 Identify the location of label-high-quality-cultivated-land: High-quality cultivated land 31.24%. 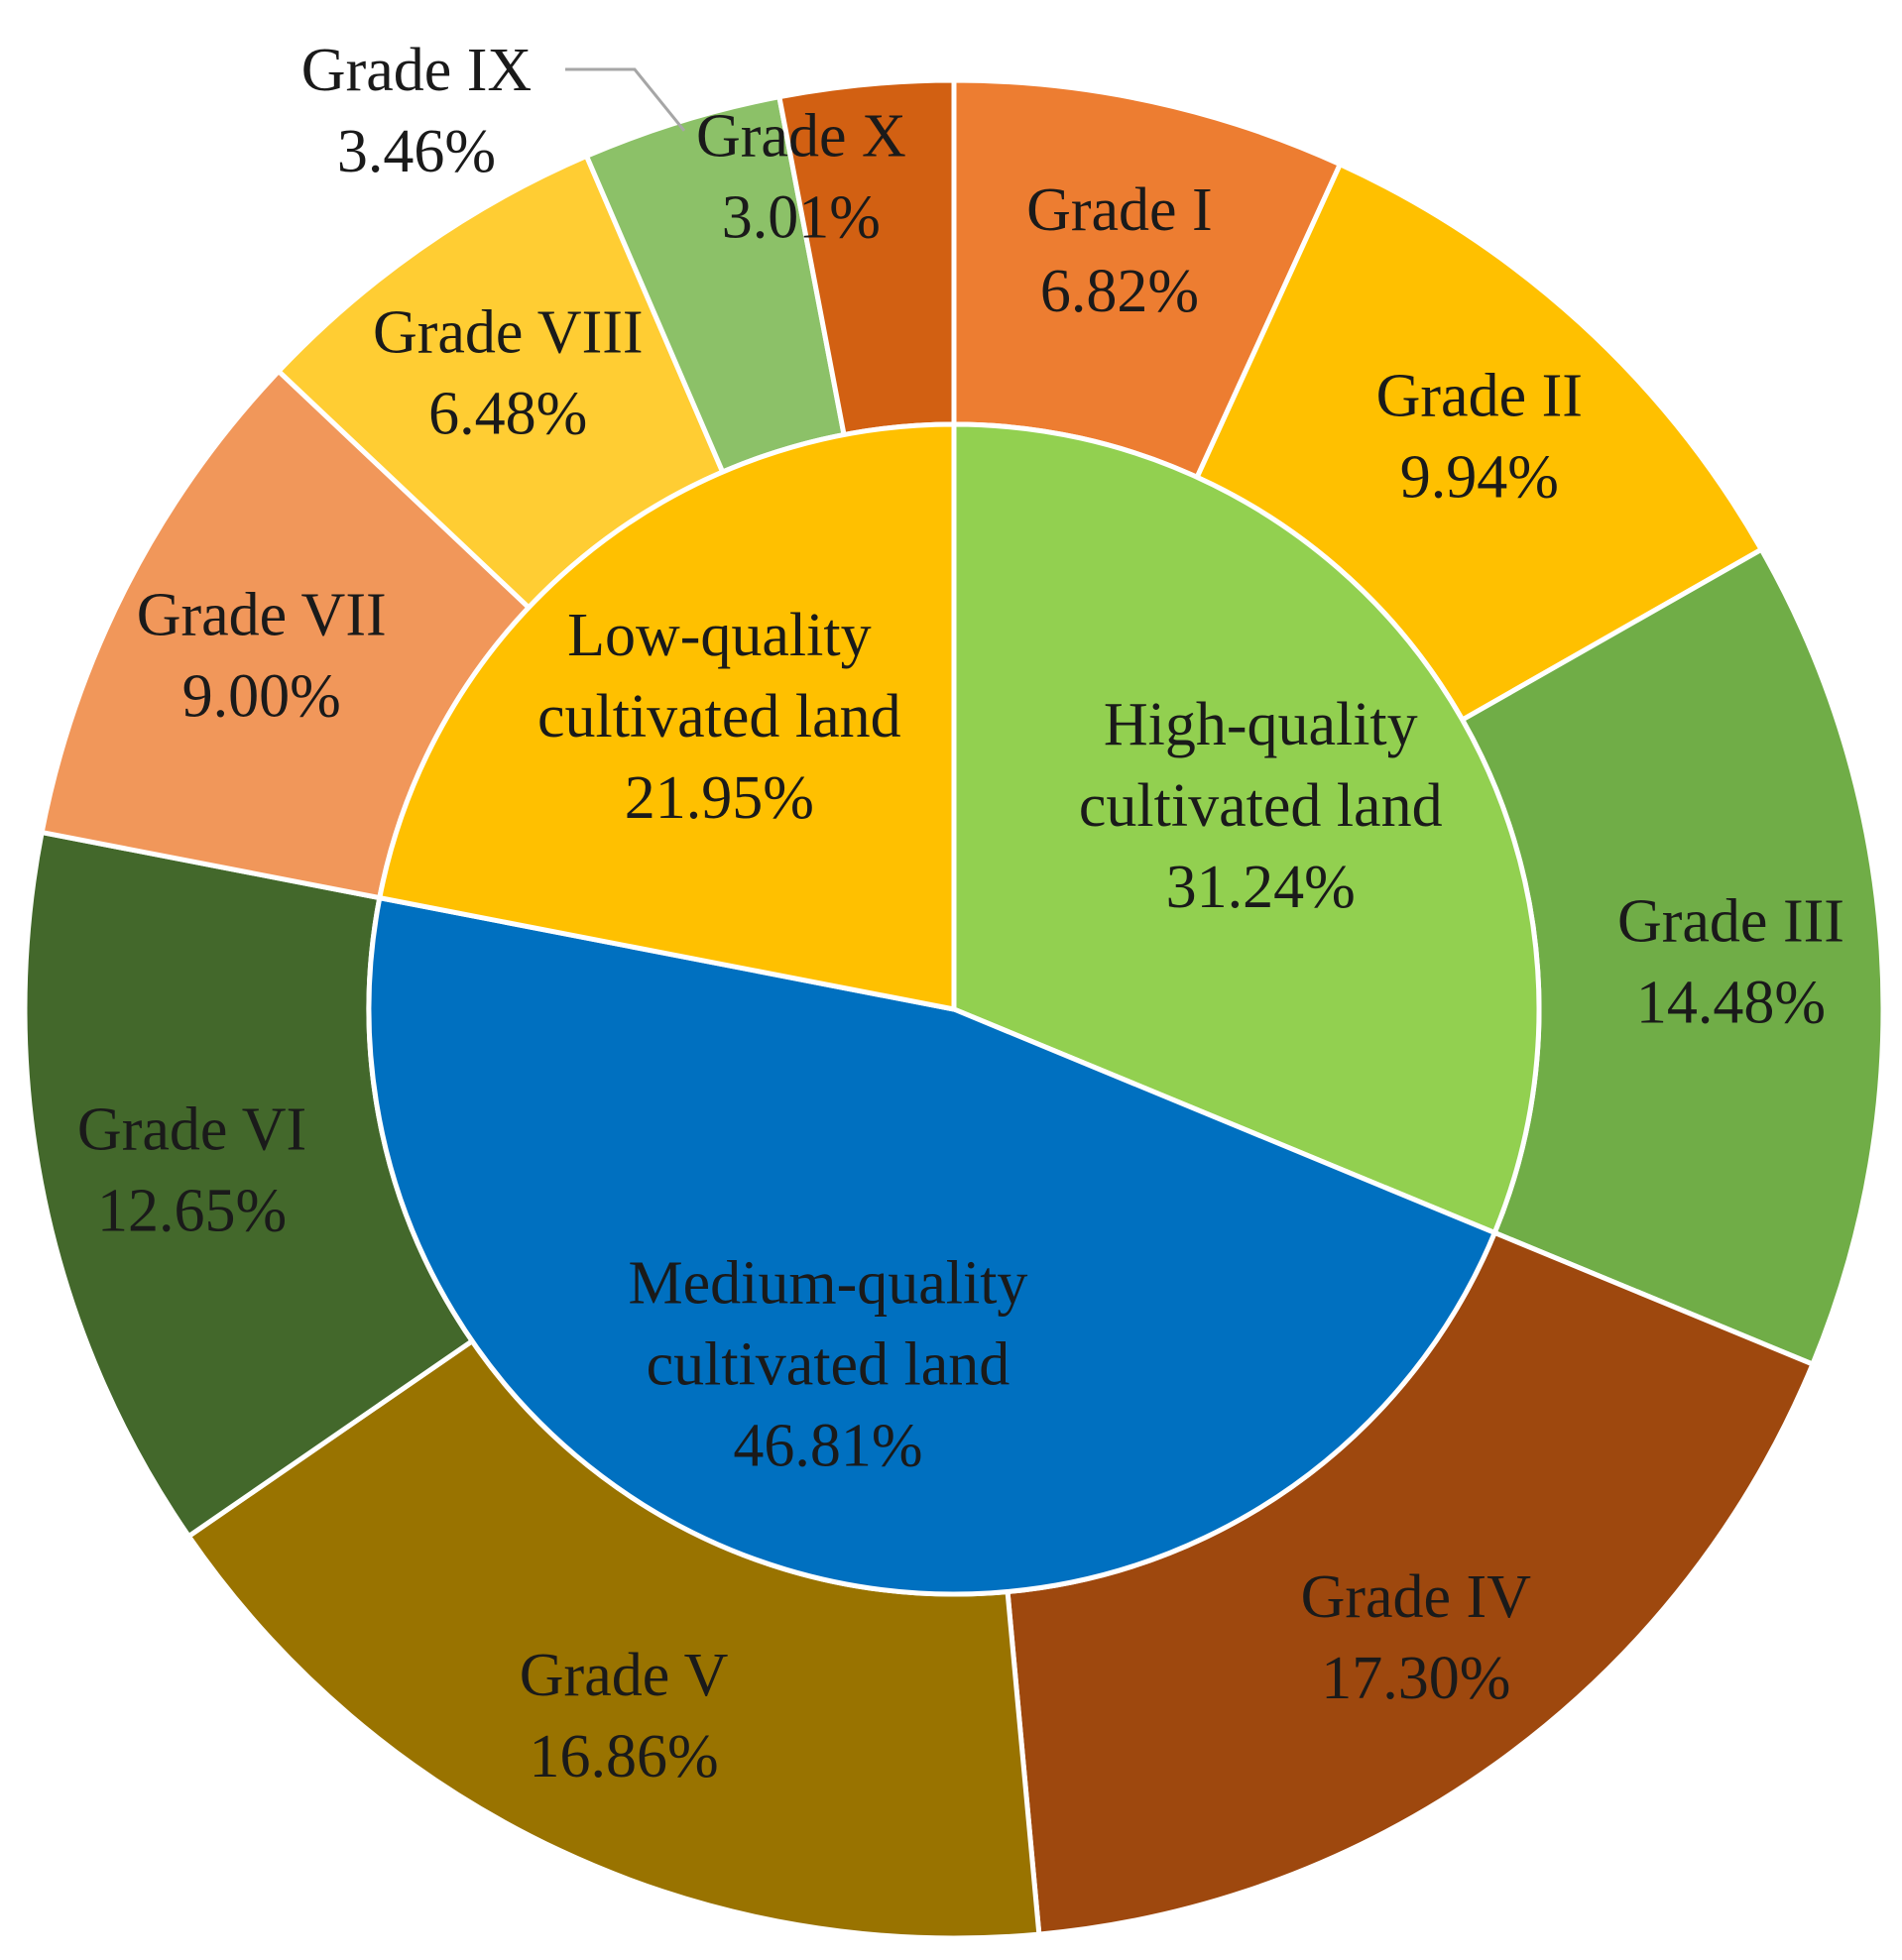
(1261, 806).